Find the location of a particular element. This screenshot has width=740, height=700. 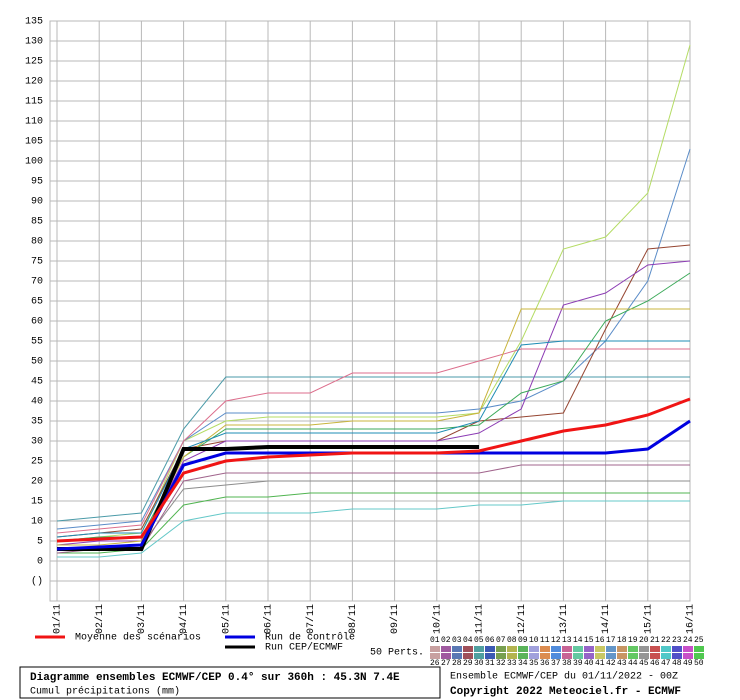

x-tick-label: 02/11 is located at coordinates (100, 619).